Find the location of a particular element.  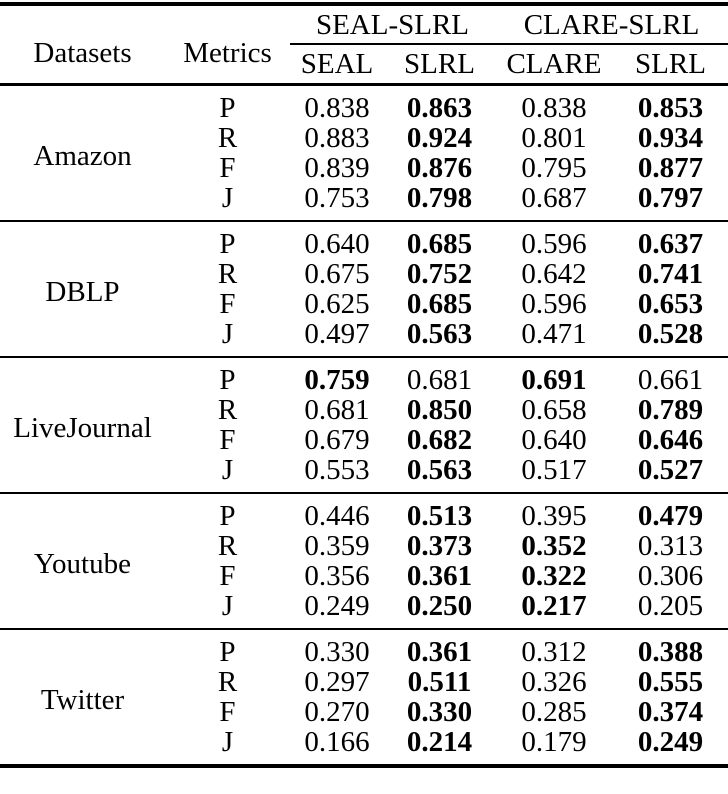

metric-value: 0.691 is located at coordinates (554, 379).